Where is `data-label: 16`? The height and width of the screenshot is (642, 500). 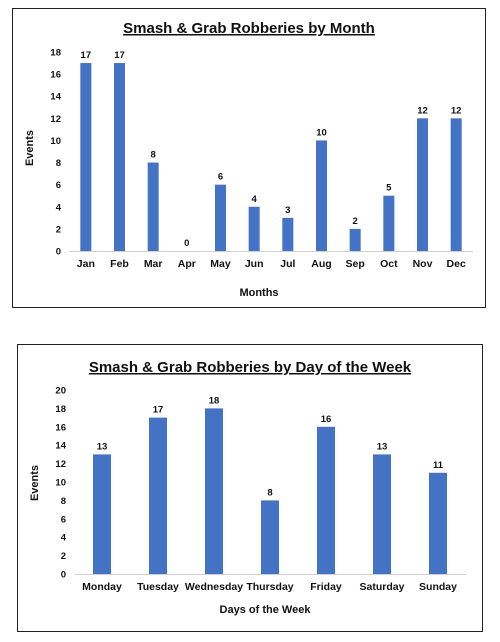
data-label: 16 is located at coordinates (326, 419).